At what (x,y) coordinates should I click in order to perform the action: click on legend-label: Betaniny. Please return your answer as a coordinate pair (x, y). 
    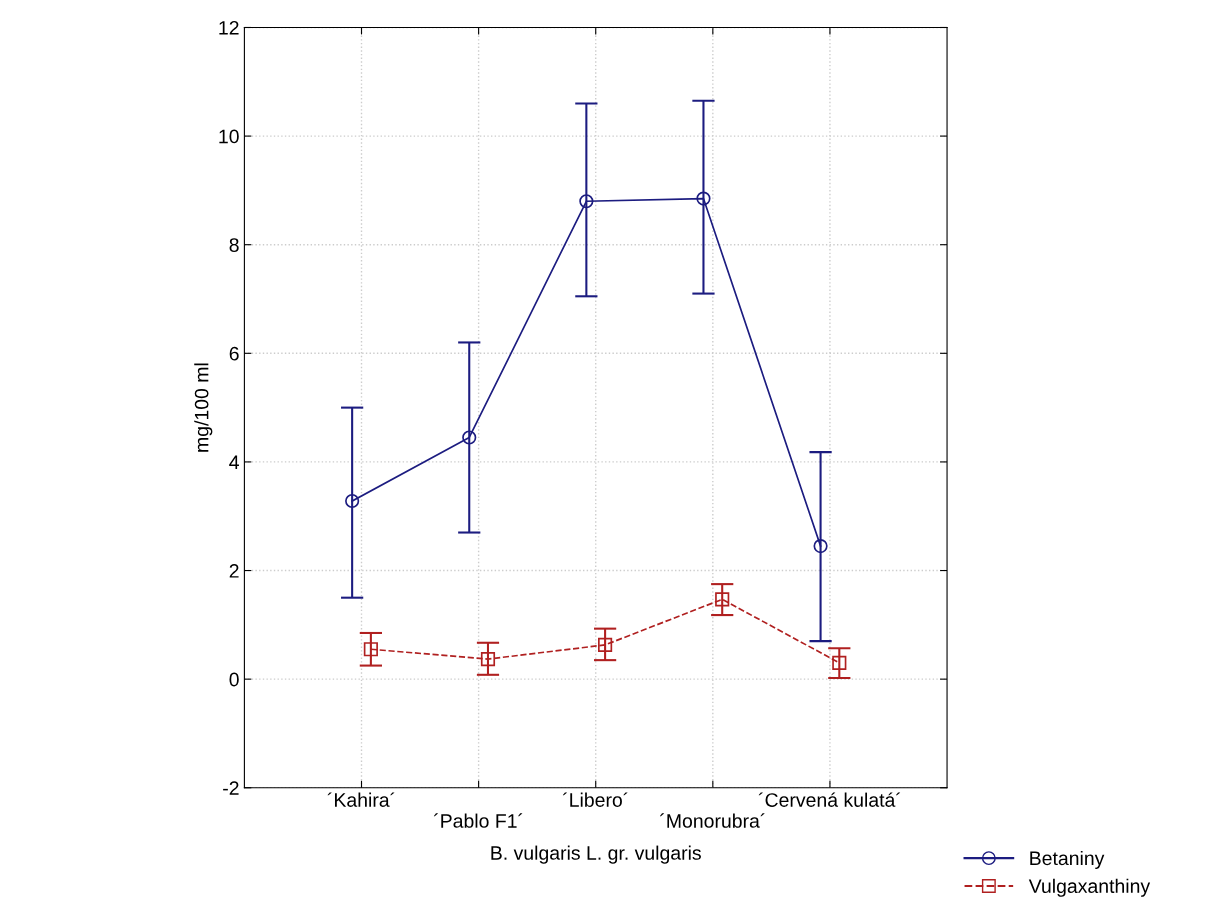
    Looking at the image, I should click on (1067, 859).